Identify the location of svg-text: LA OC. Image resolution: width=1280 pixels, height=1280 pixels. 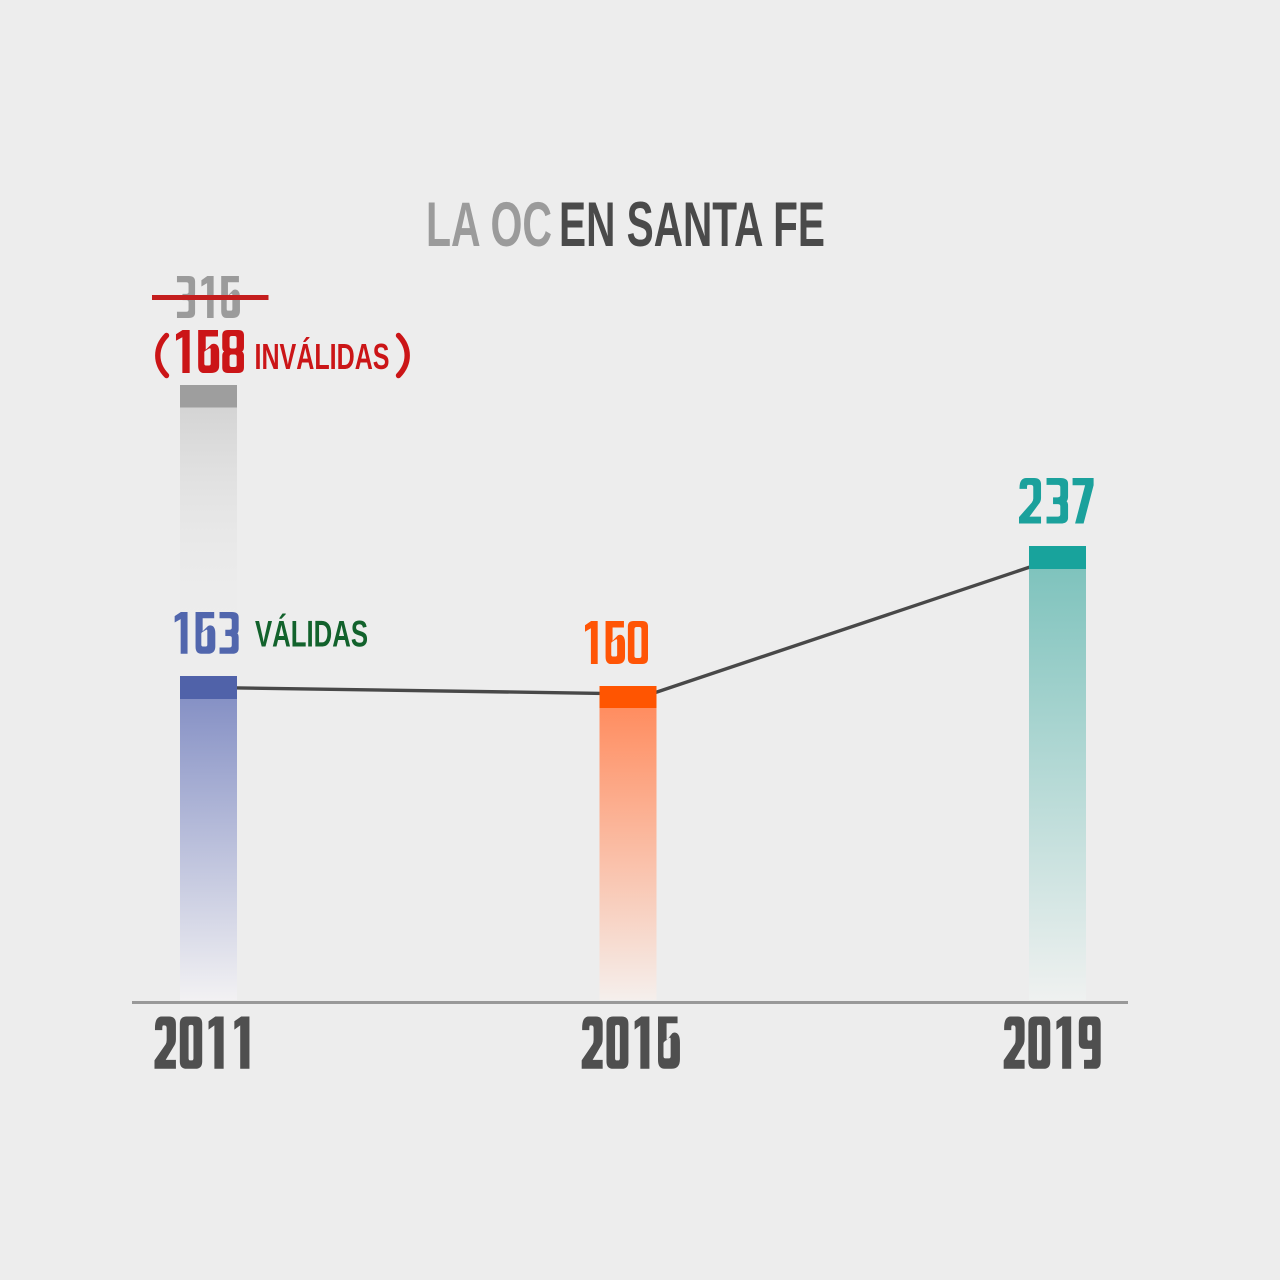
(489, 225).